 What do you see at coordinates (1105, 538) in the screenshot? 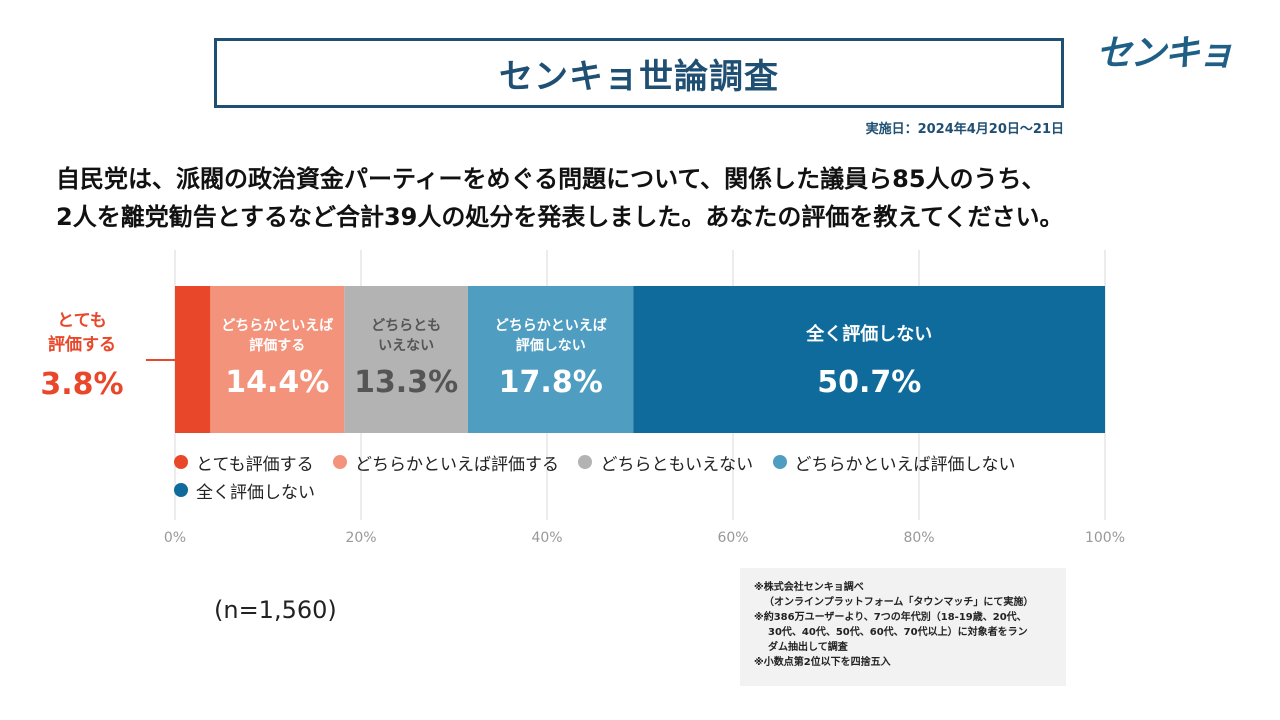
I see `tick-label: 100%` at bounding box center [1105, 538].